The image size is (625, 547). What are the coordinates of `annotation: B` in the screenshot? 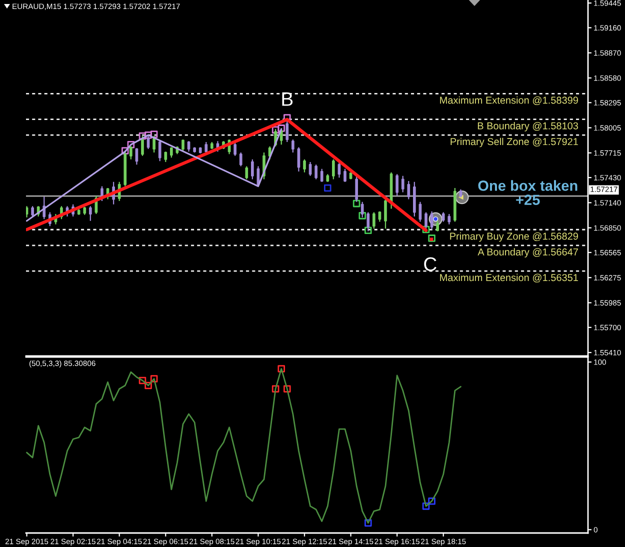 It's located at (287, 99).